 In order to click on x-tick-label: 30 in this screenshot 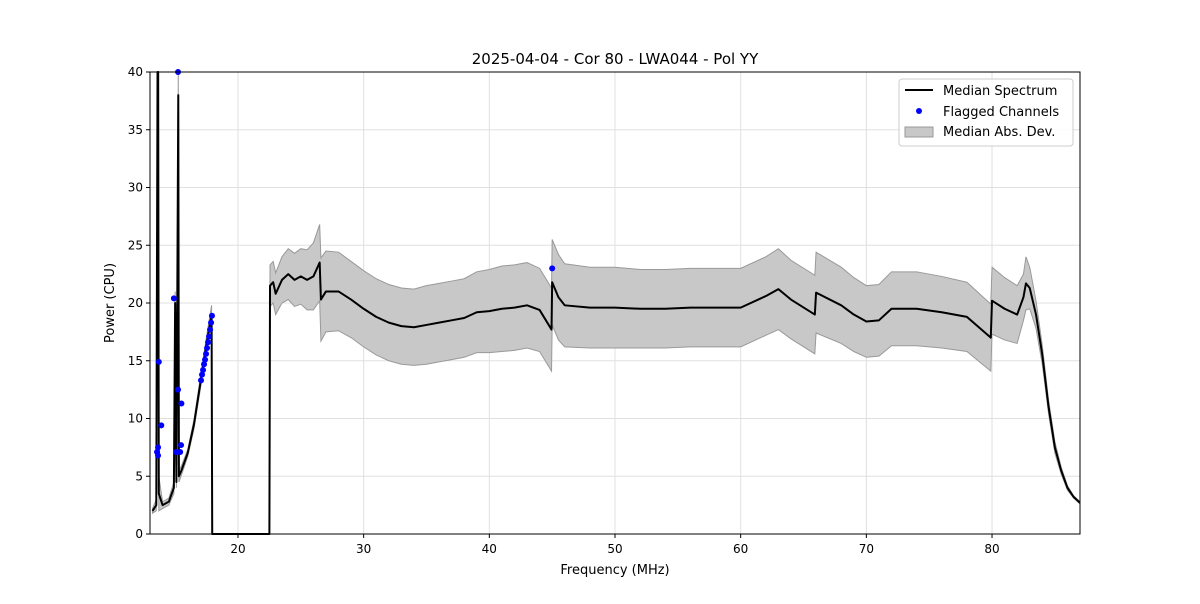, I will do `click(363, 549)`.